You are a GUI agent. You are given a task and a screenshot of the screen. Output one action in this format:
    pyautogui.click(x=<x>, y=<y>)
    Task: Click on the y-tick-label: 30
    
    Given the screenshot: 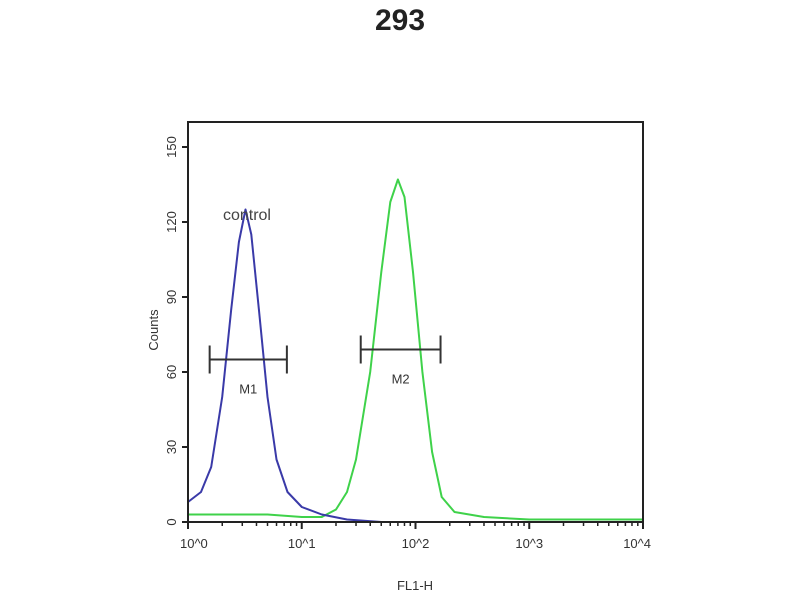 What is the action you would take?
    pyautogui.click(x=171, y=447)
    